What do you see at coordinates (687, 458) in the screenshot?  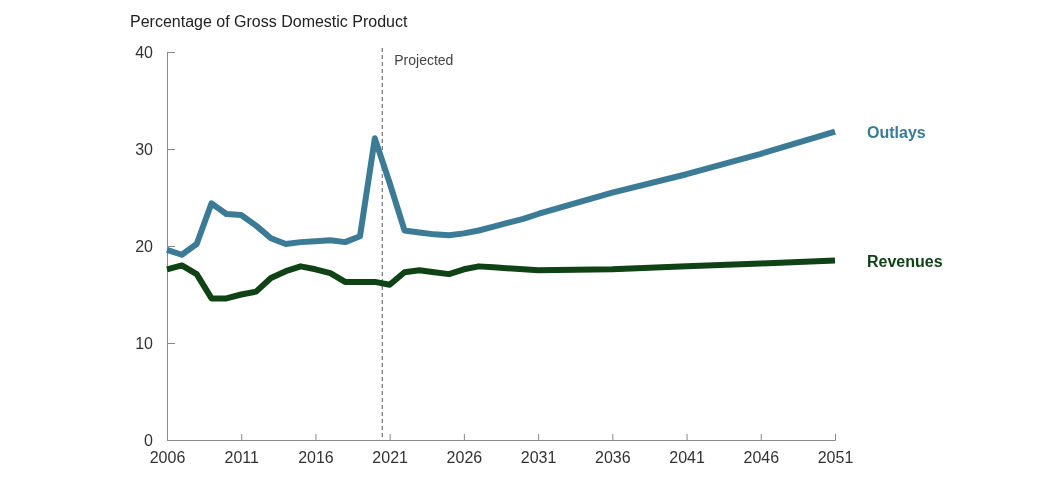 I see `x-tick-label: 2041` at bounding box center [687, 458].